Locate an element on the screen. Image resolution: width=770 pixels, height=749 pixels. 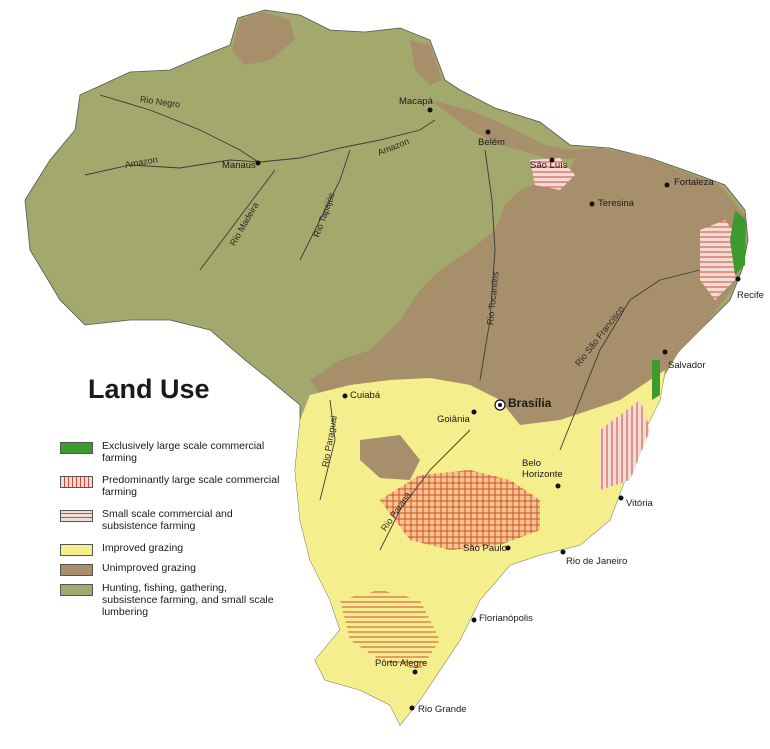
river-paraguai is located at coordinates (327, 450).